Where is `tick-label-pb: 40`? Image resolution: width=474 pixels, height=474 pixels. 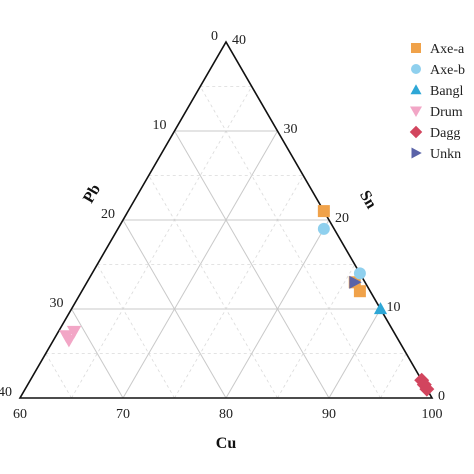
tick-label-pb: 40 is located at coordinates (6, 392).